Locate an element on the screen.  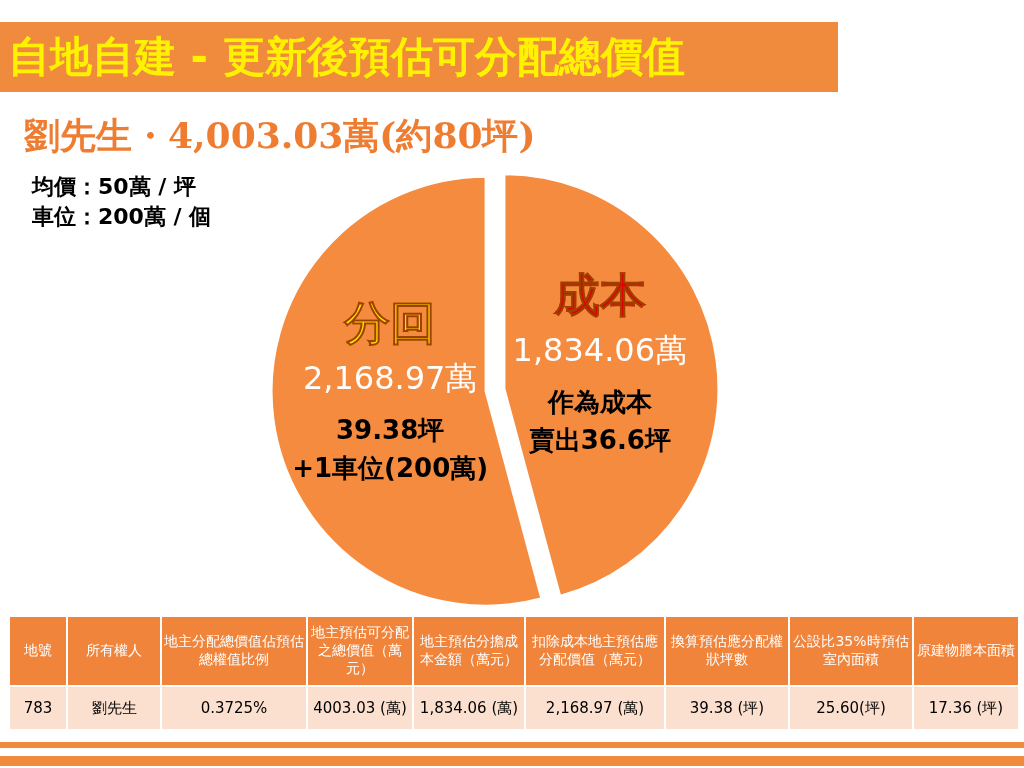
slice-label: 成本 is located at coordinates (599, 295).